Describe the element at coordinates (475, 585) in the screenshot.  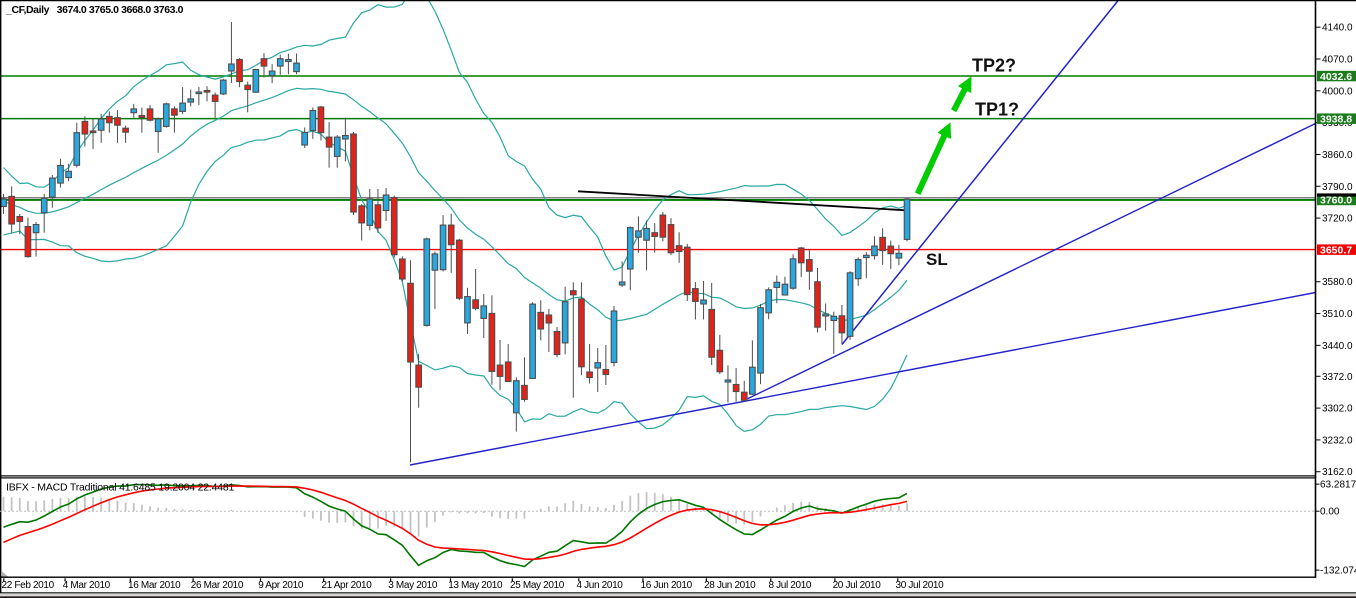
I see `svg-text: 13 May 2010` at that location.